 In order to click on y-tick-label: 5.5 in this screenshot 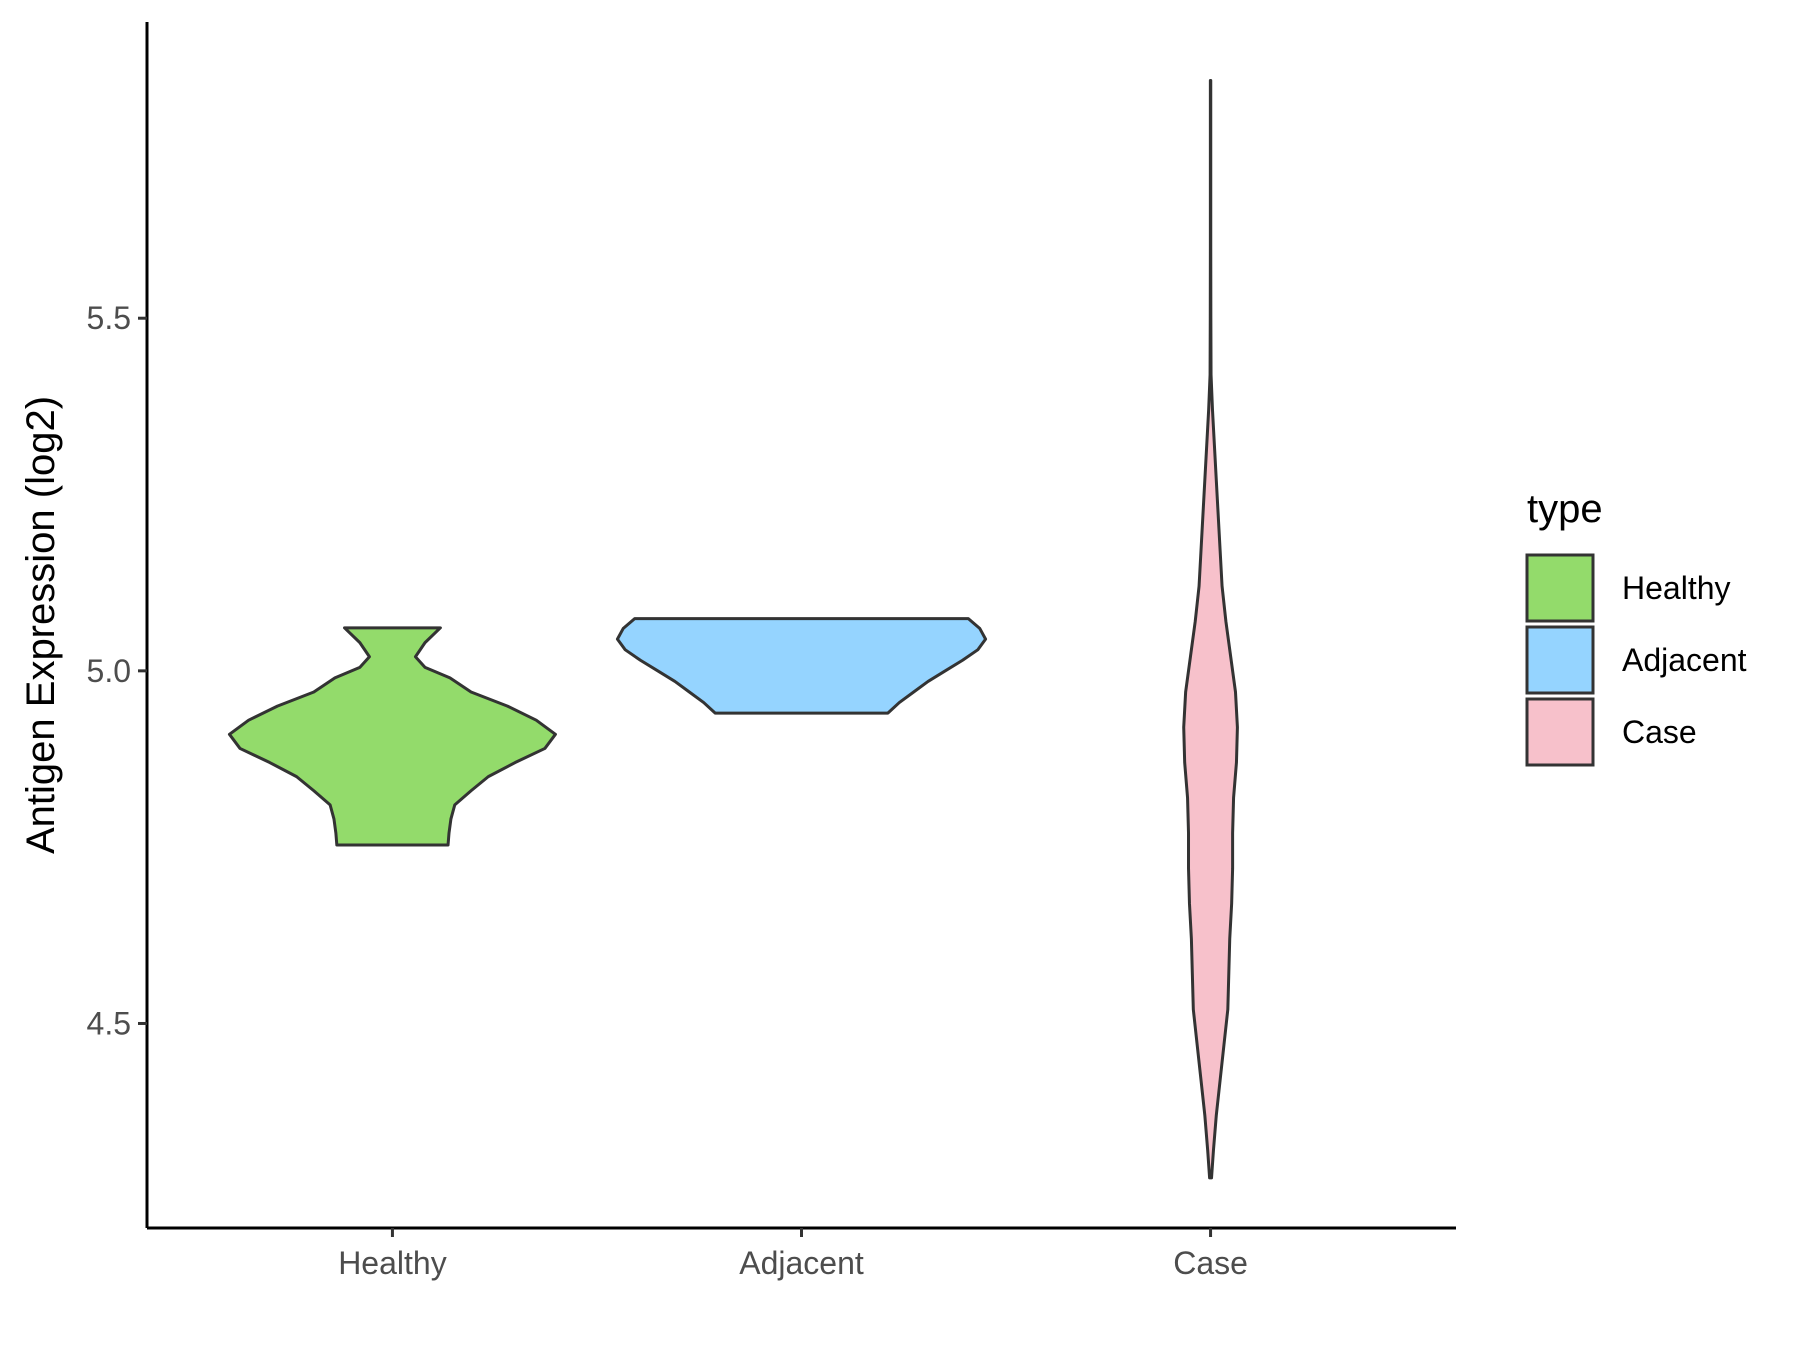, I will do `click(109, 318)`.